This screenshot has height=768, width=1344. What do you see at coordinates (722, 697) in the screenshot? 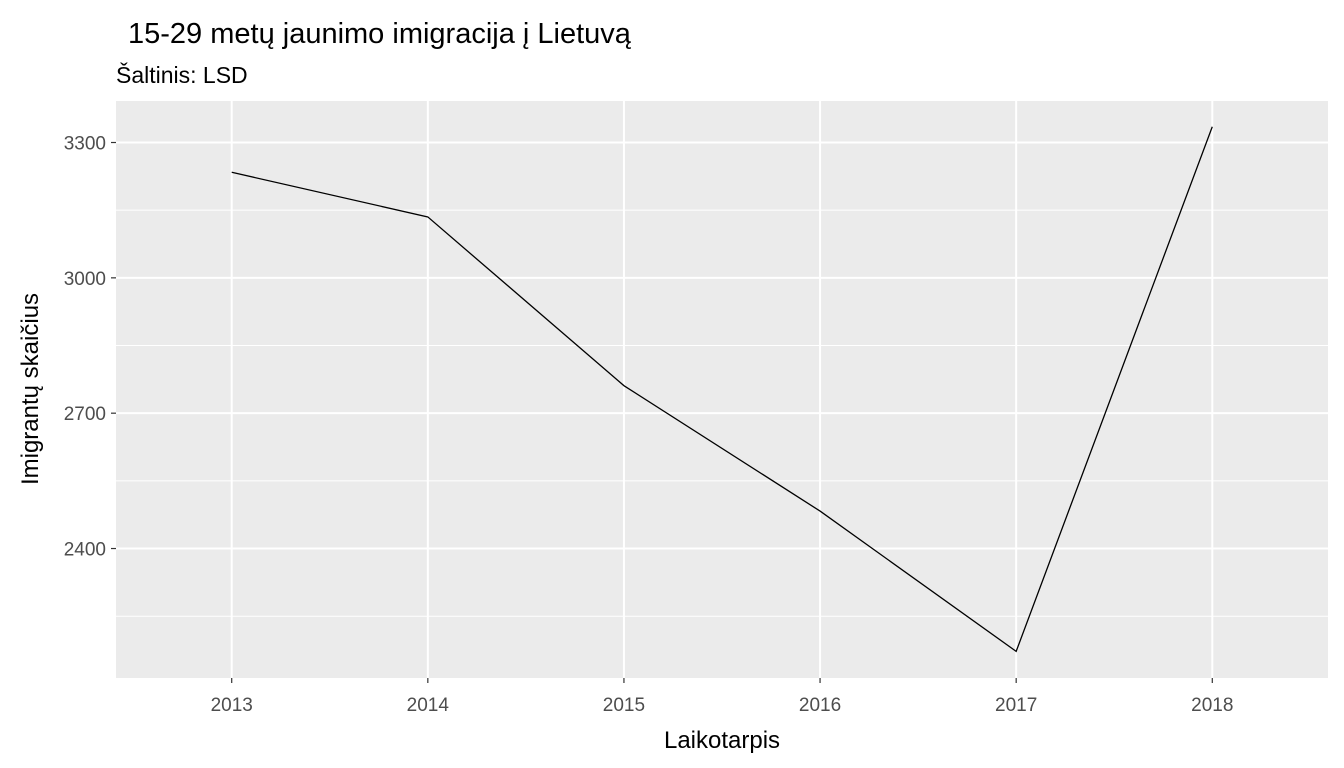
I see `x-axis: 2013 2014 2015 2016 2017 2018` at bounding box center [722, 697].